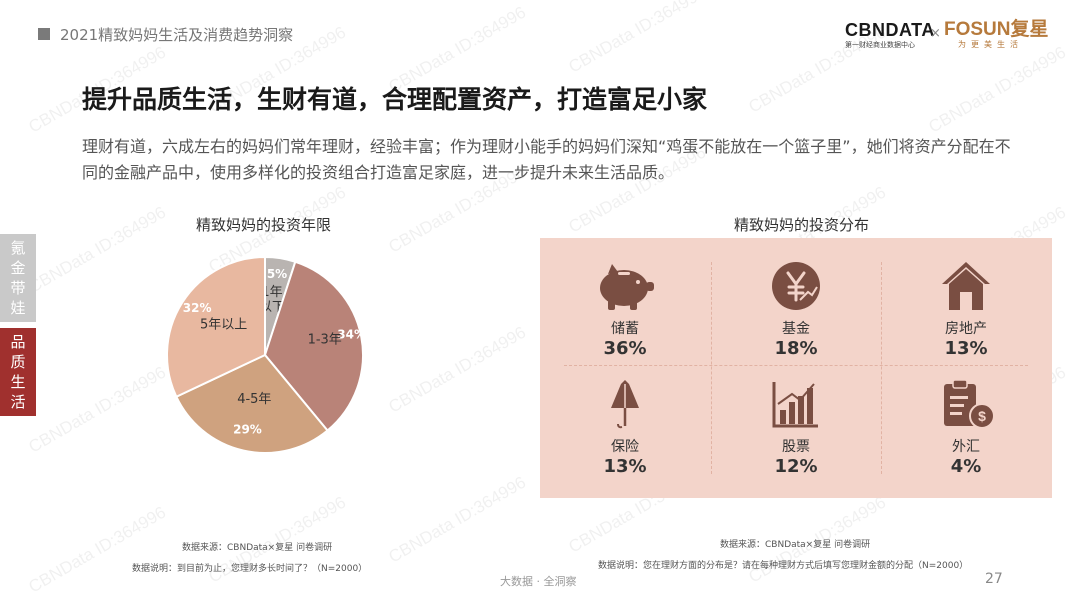  Describe the element at coordinates (795, 545) in the screenshot. I see `dist-source: 数据来源：CBNData×复星 问卷调研` at that location.